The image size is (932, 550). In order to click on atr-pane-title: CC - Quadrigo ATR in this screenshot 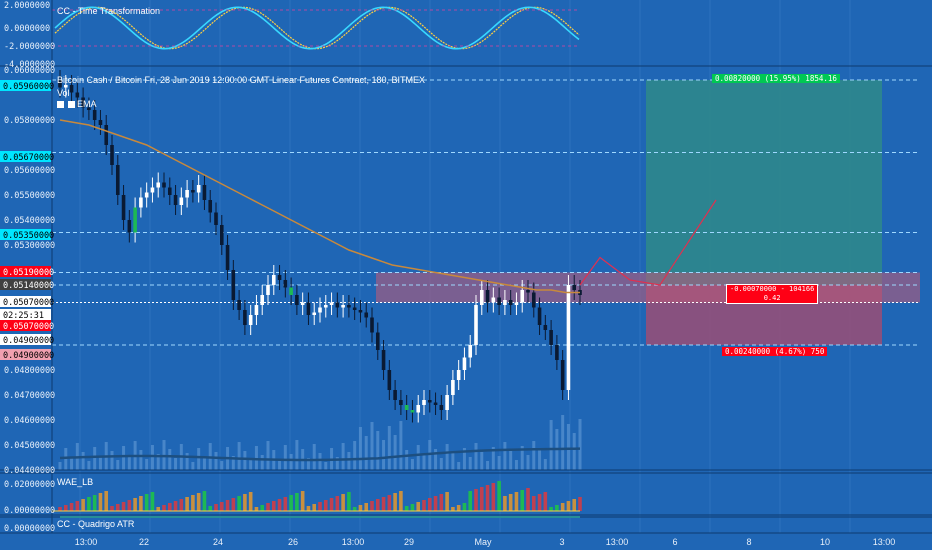, I will do `click(96, 524)`.